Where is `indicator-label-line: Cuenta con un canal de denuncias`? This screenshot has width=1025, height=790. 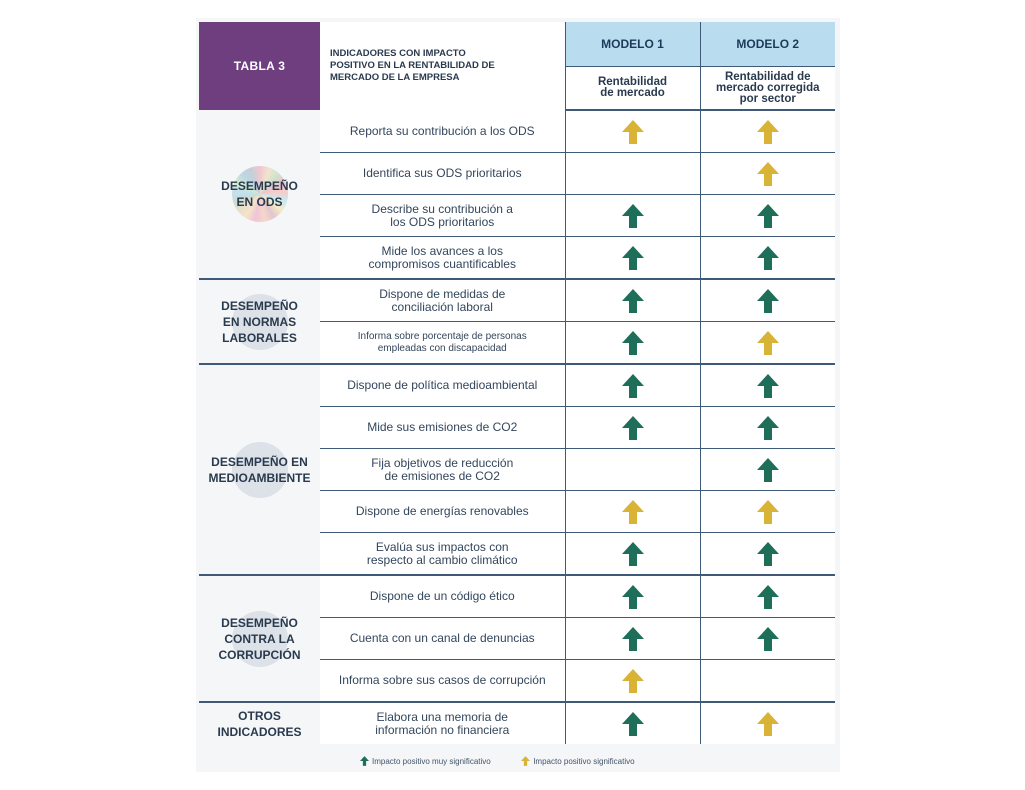
indicator-label-line: Cuenta con un canal de denuncias is located at coordinates (442, 638).